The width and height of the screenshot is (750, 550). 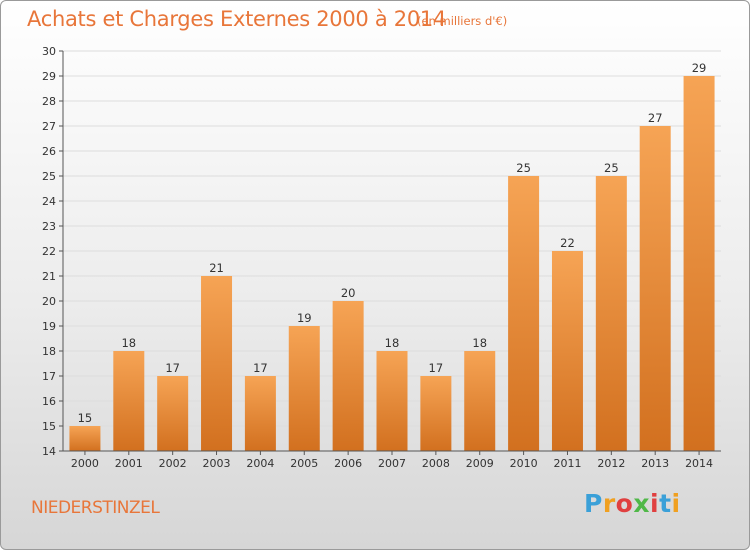 I want to click on data-label: 22, so click(x=567, y=243).